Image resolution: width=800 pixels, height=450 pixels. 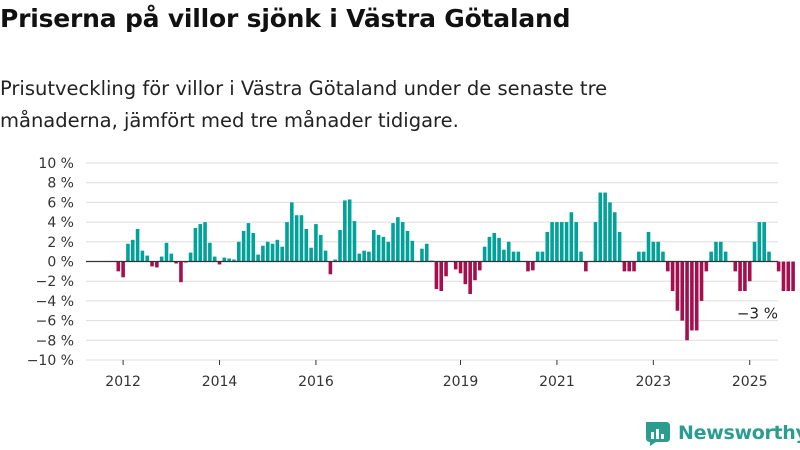 I want to click on y-tick-label: 6 %, so click(x=60, y=203).